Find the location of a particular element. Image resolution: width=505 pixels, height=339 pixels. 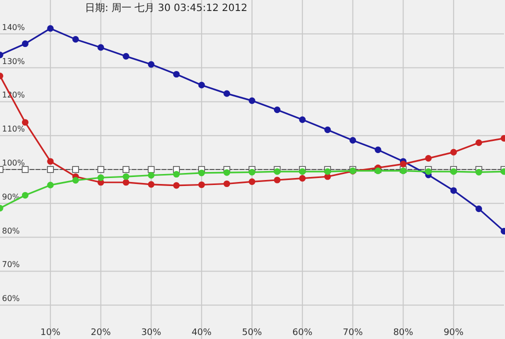

x-tick-label: 20% is located at coordinates (101, 333).